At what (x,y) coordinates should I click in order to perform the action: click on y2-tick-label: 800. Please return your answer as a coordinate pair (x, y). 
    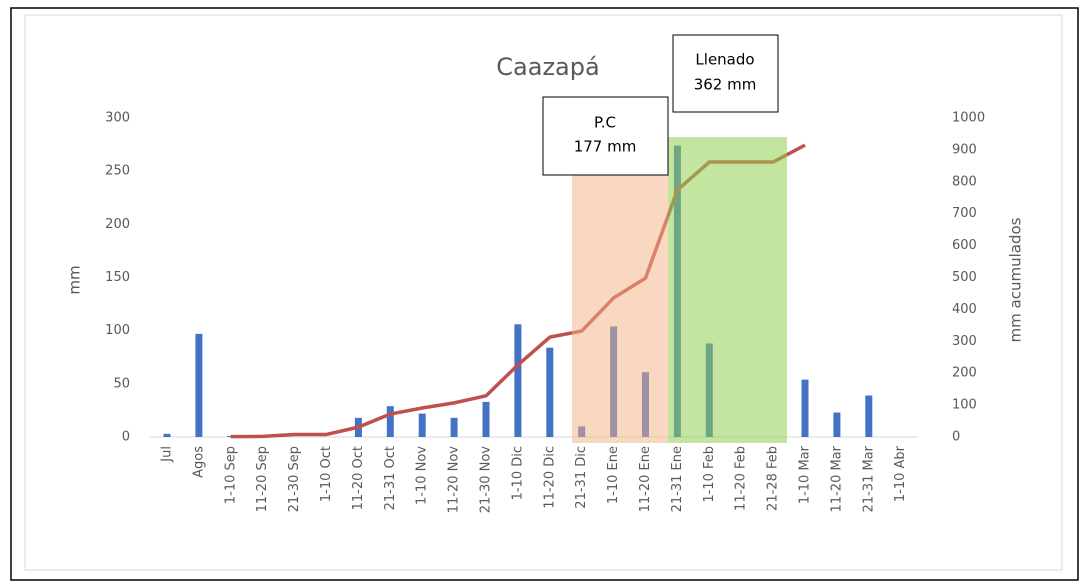
    Looking at the image, I should click on (964, 181).